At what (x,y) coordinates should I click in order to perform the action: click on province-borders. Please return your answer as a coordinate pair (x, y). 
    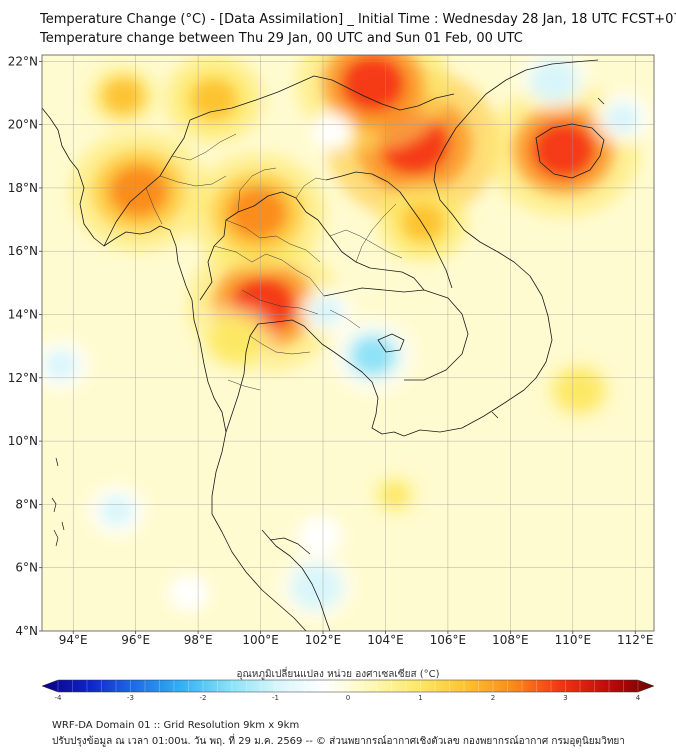
    Looking at the image, I should click on (274, 262).